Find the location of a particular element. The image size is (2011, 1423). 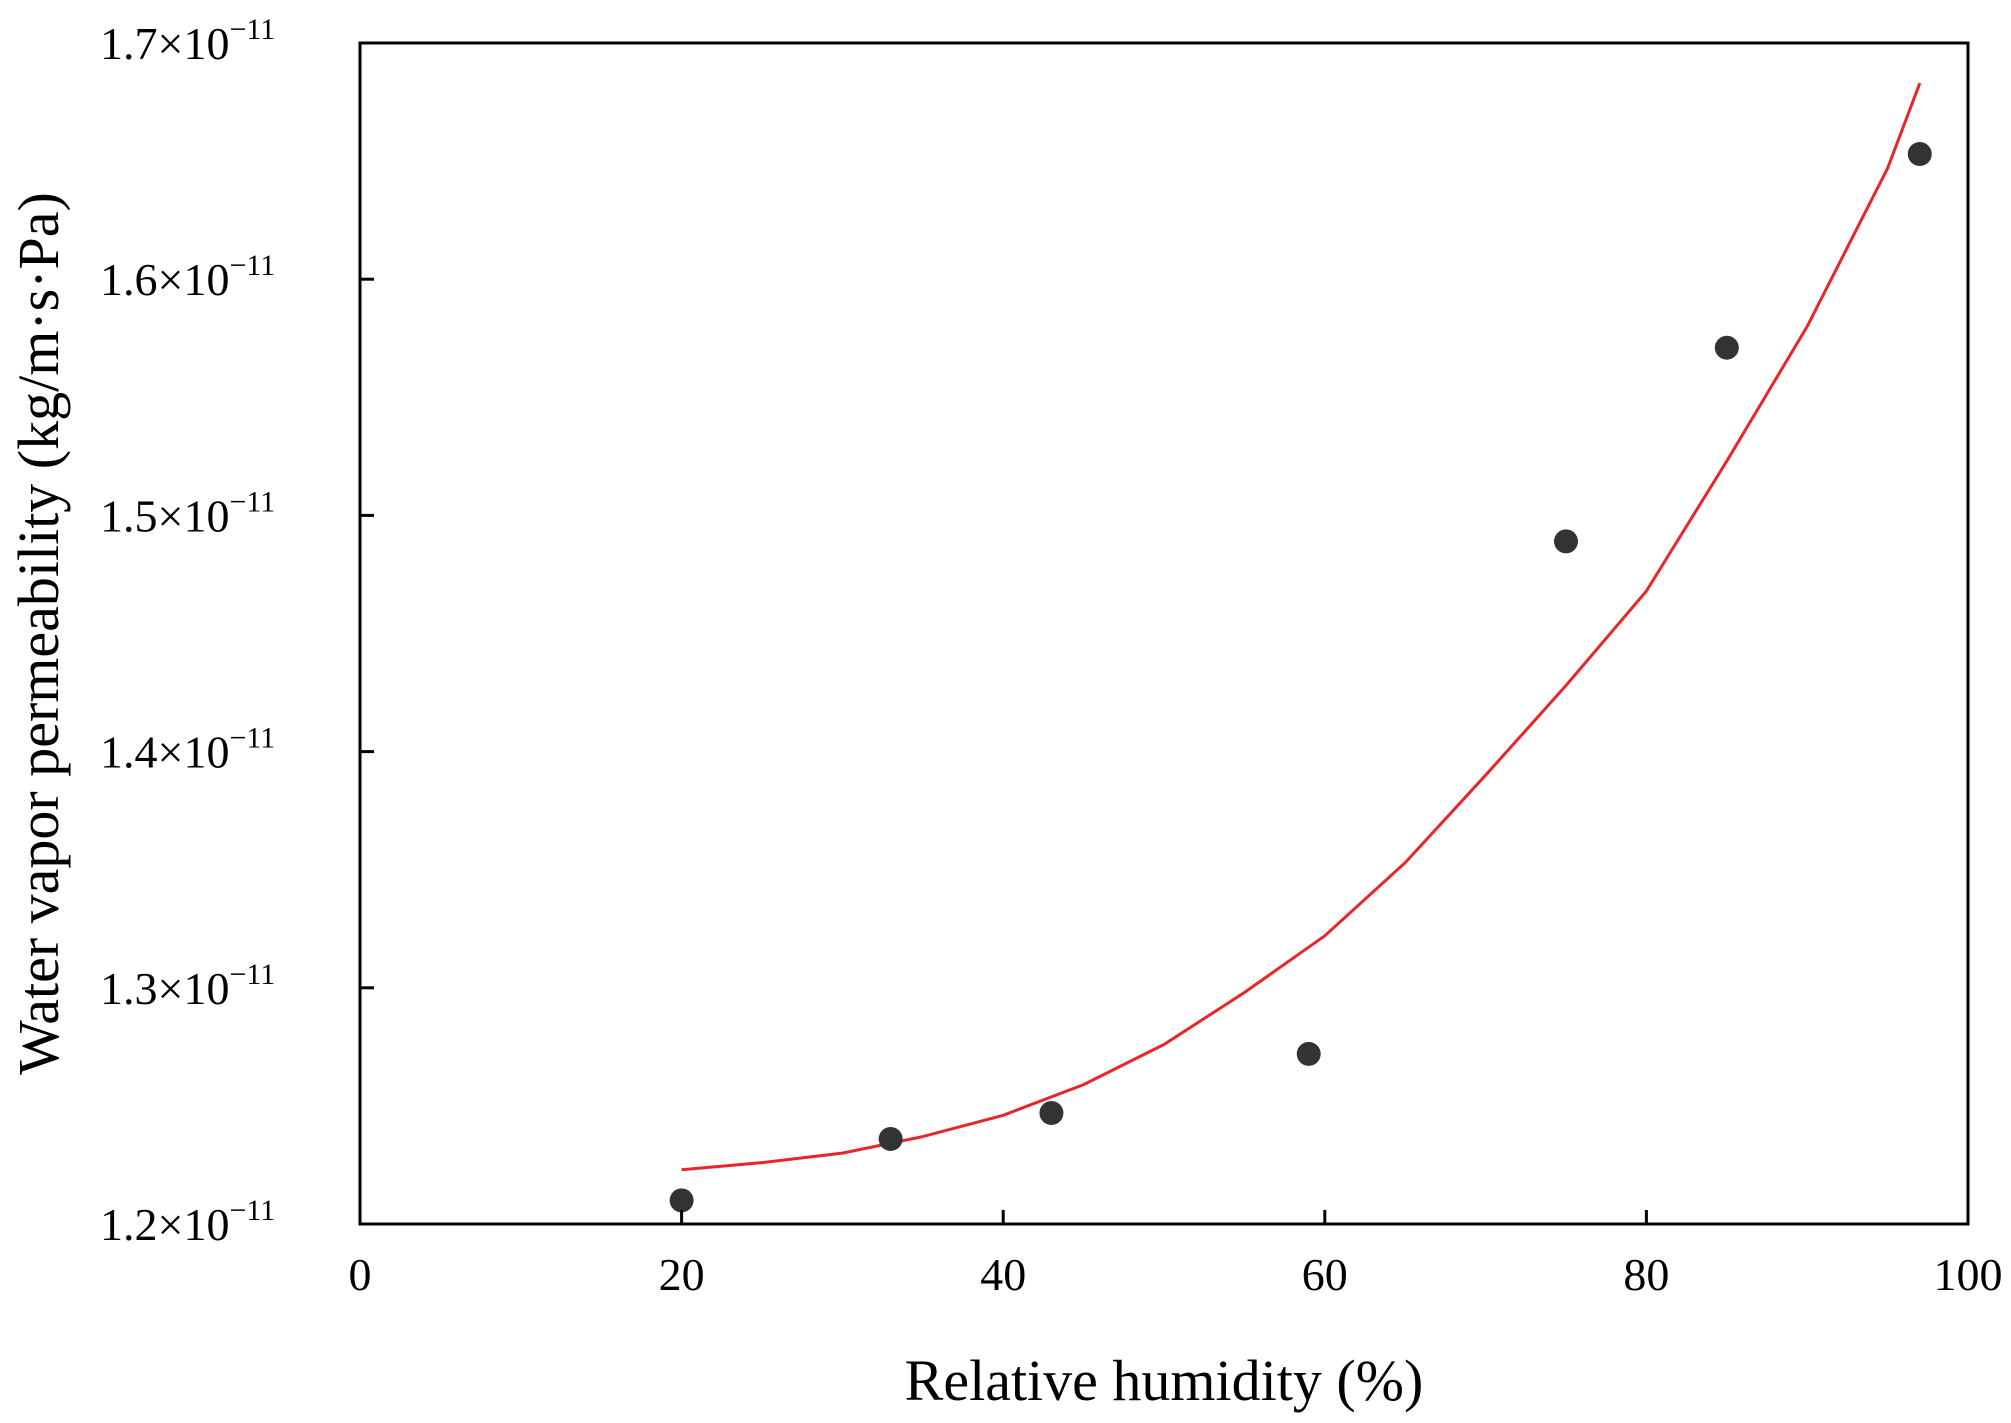

x-tick-label: 0 is located at coordinates (360, 1274).